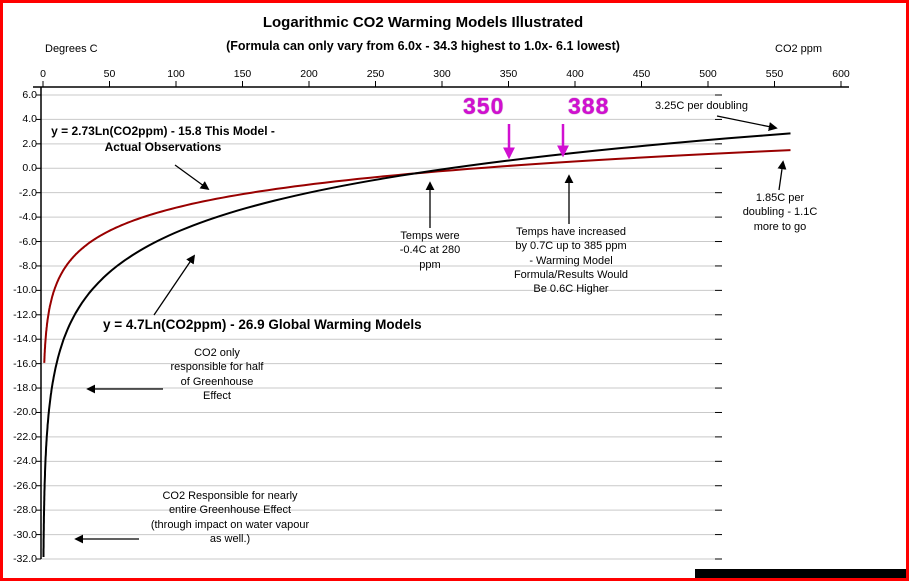 Image resolution: width=909 pixels, height=581 pixels. What do you see at coordinates (782, 175) in the screenshot?
I see `arrow-185-per-doubling` at bounding box center [782, 175].